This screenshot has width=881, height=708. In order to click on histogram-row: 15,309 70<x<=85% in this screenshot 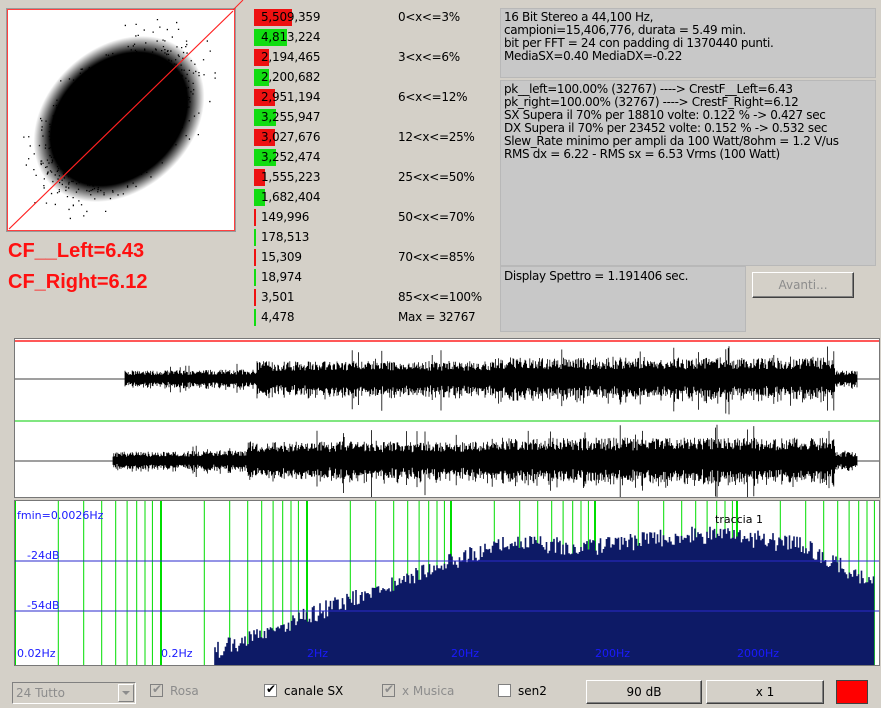, I will do `click(374, 257)`.